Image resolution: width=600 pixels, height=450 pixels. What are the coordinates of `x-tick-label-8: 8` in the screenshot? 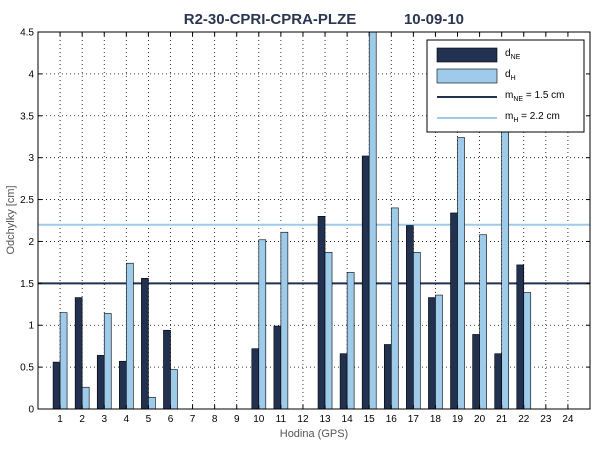 It's located at (215, 419).